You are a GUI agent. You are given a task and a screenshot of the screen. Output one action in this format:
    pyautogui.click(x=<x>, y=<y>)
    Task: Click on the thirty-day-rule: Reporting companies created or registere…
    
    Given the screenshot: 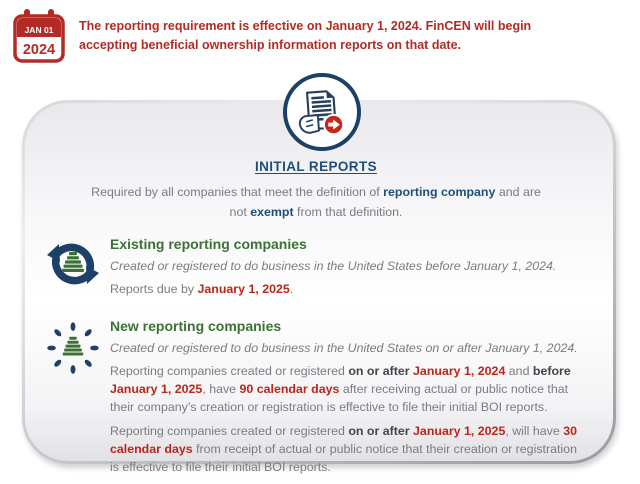 What is the action you would take?
    pyautogui.click(x=343, y=448)
    